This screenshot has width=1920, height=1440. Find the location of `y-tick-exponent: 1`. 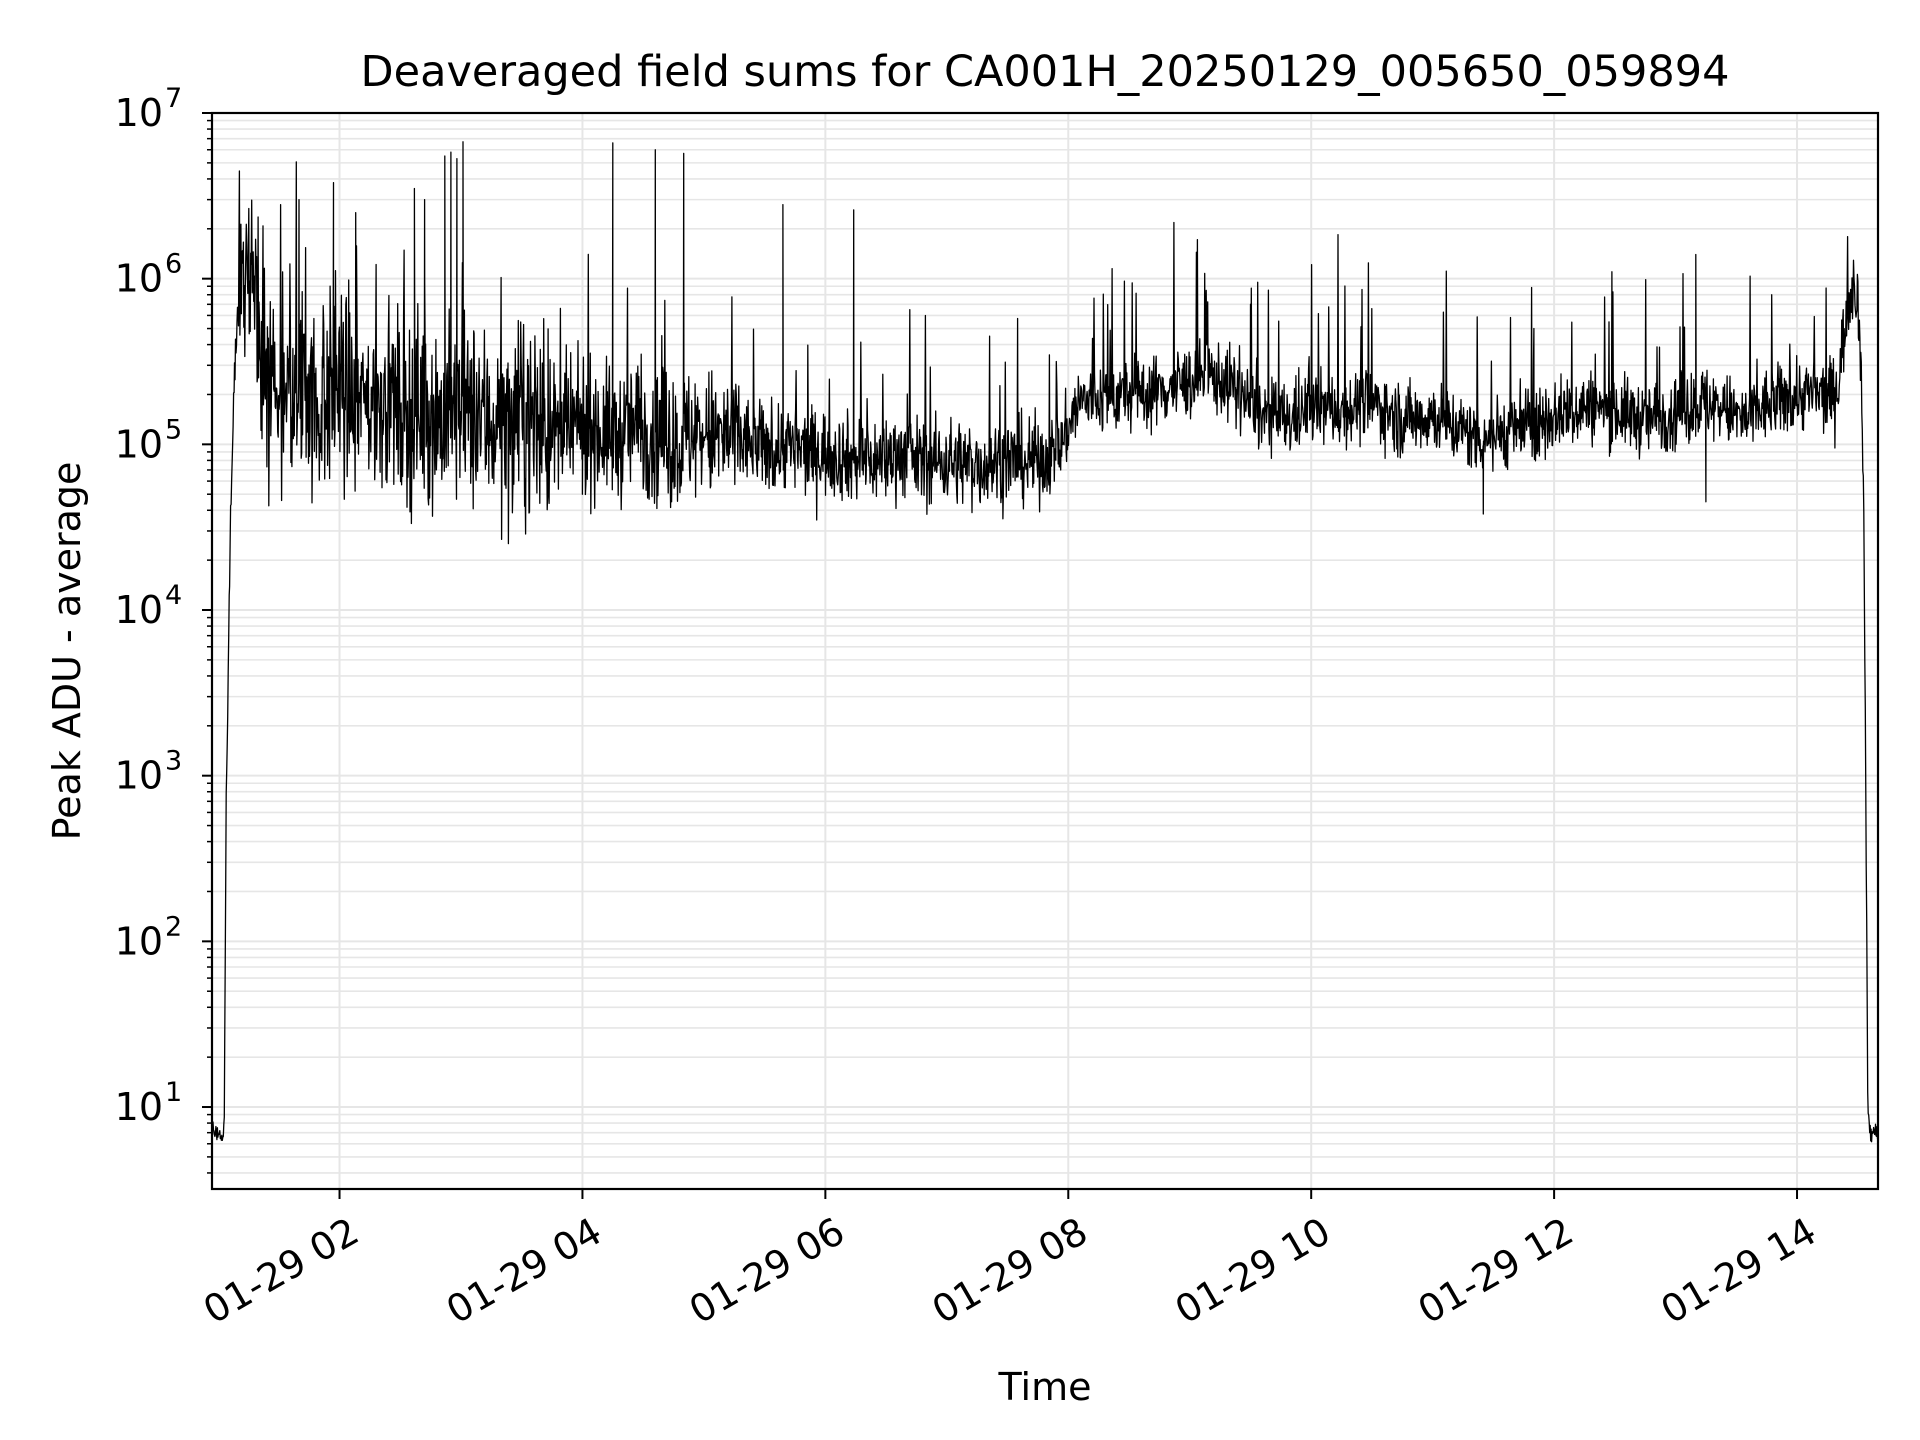

y-tick-exponent: 1 is located at coordinates (173, 1092).